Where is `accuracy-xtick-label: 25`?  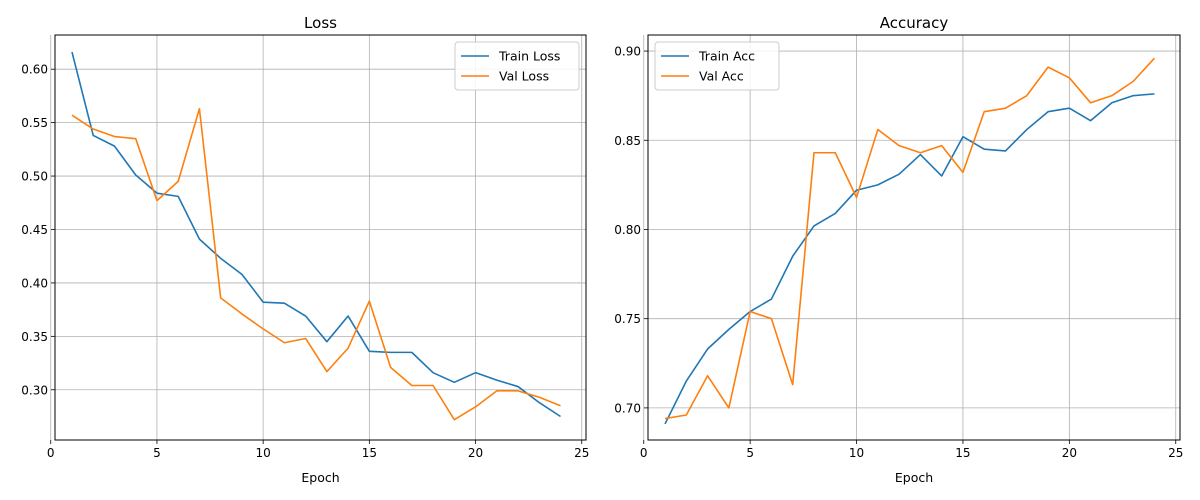
accuracy-xtick-label: 25 is located at coordinates (1175, 453).